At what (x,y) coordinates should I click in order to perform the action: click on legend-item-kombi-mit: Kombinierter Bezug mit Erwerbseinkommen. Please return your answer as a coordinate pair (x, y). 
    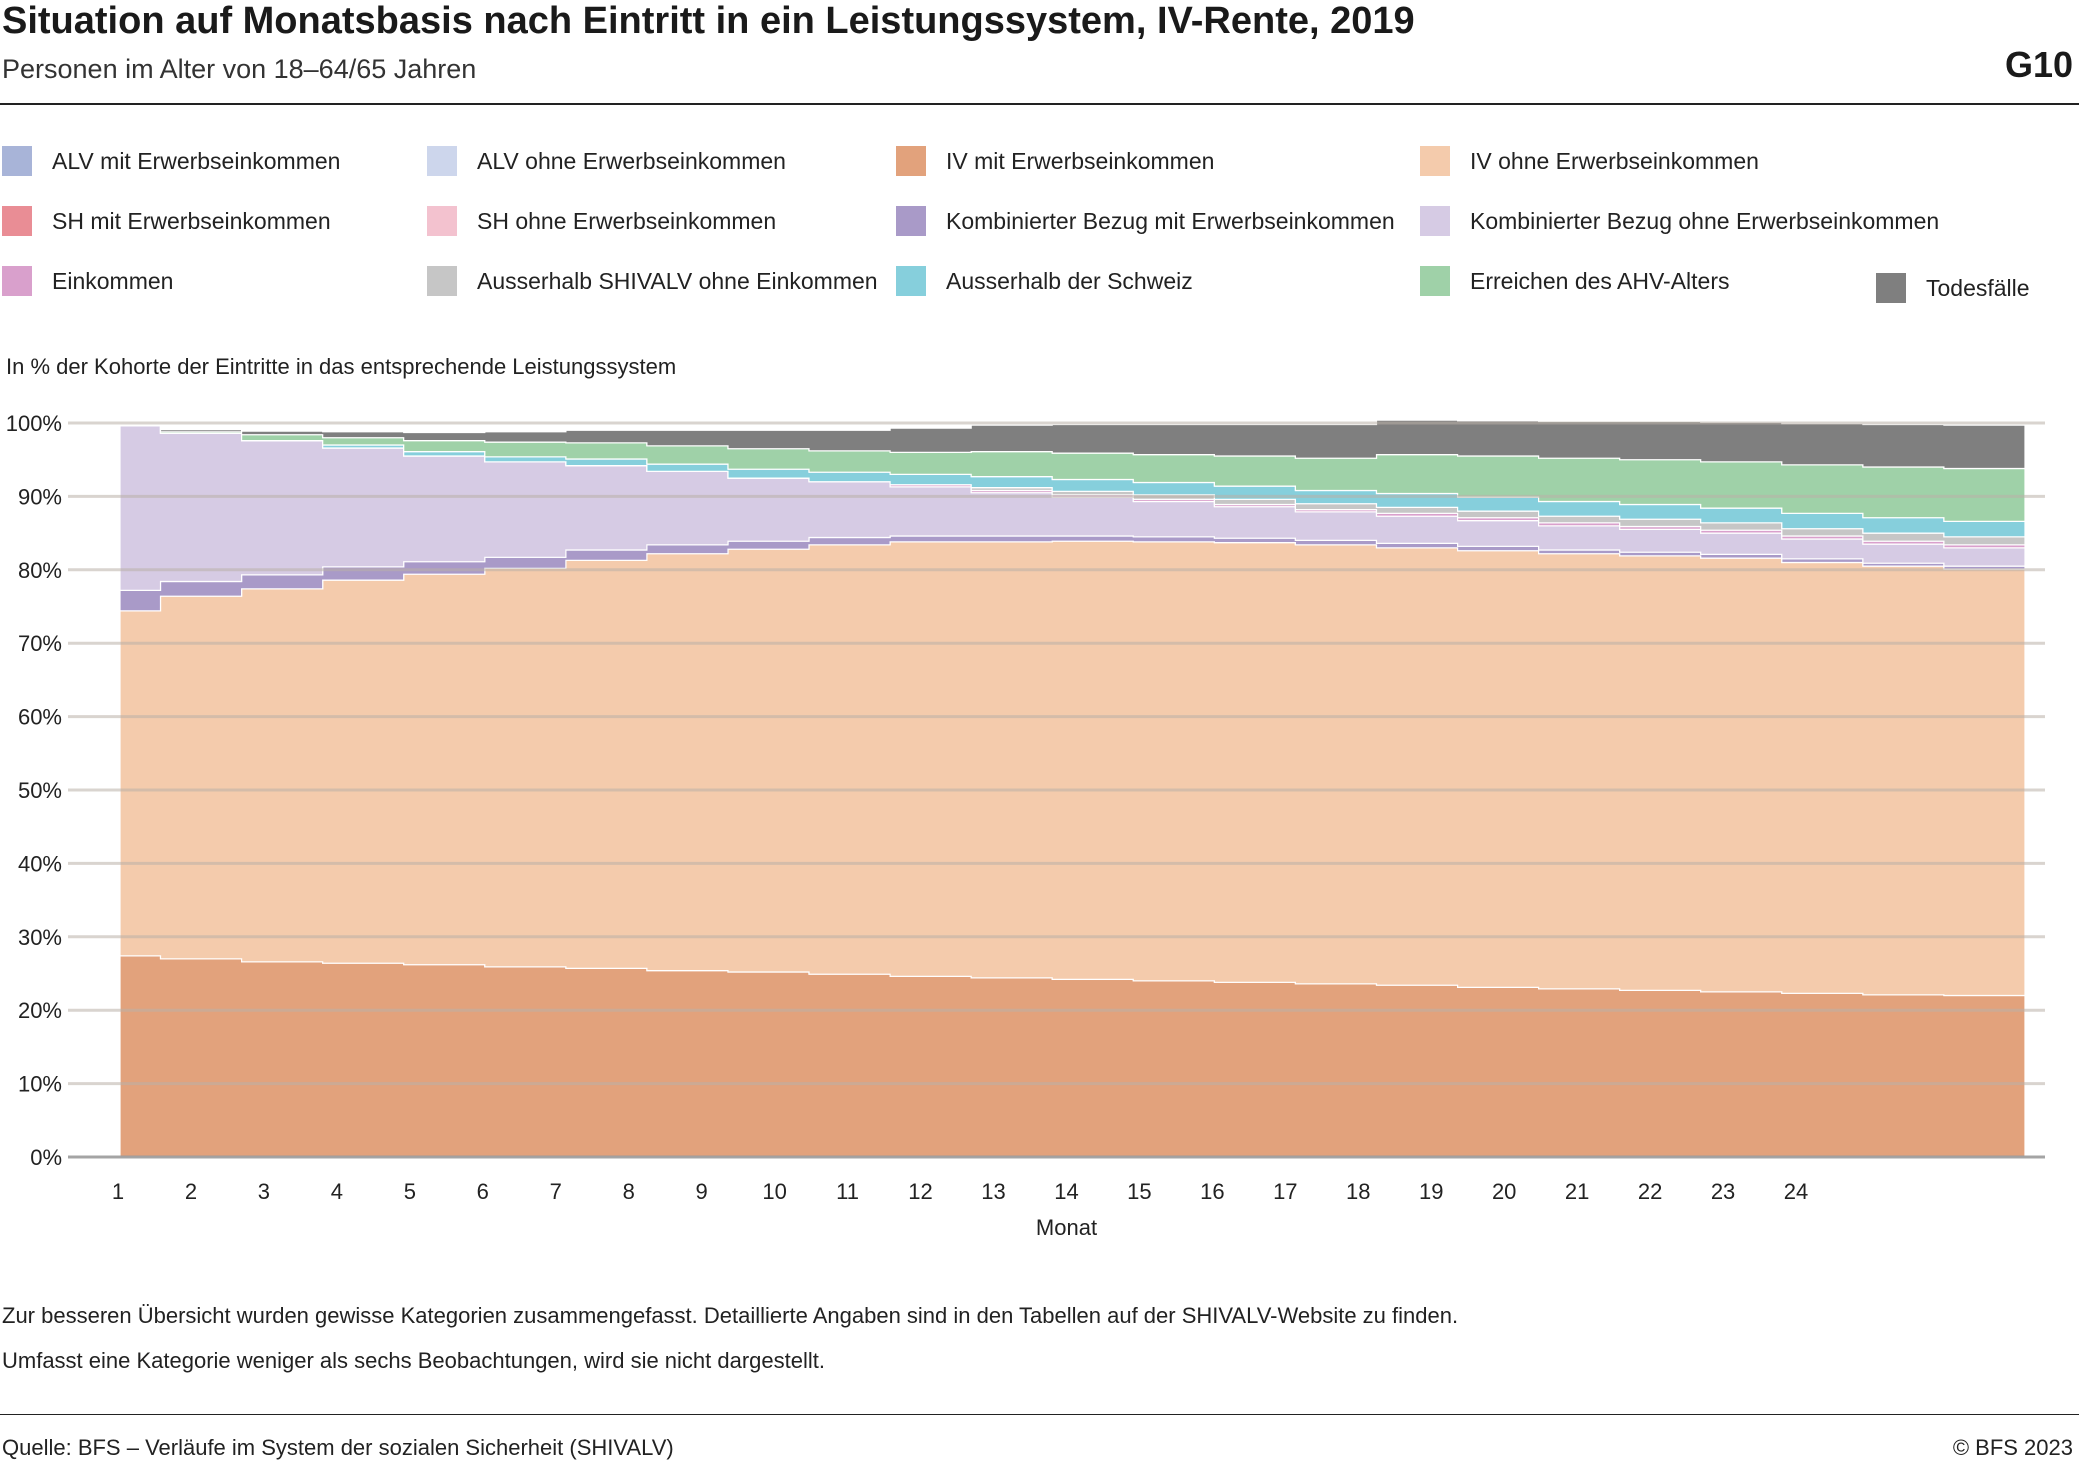
    Looking at the image, I should click on (1145, 221).